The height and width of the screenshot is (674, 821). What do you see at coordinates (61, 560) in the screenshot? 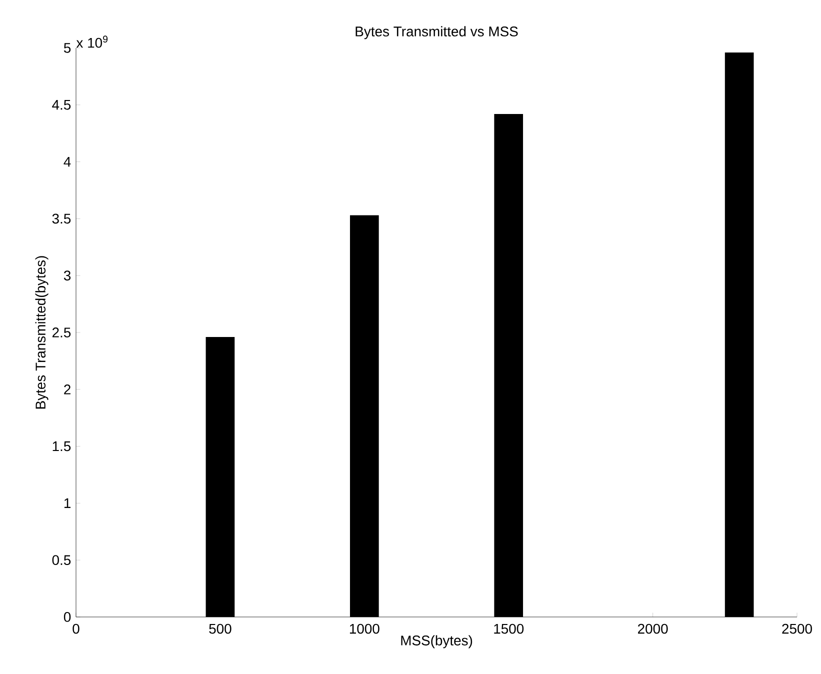
I see `y-tick-label: 0.5` at bounding box center [61, 560].